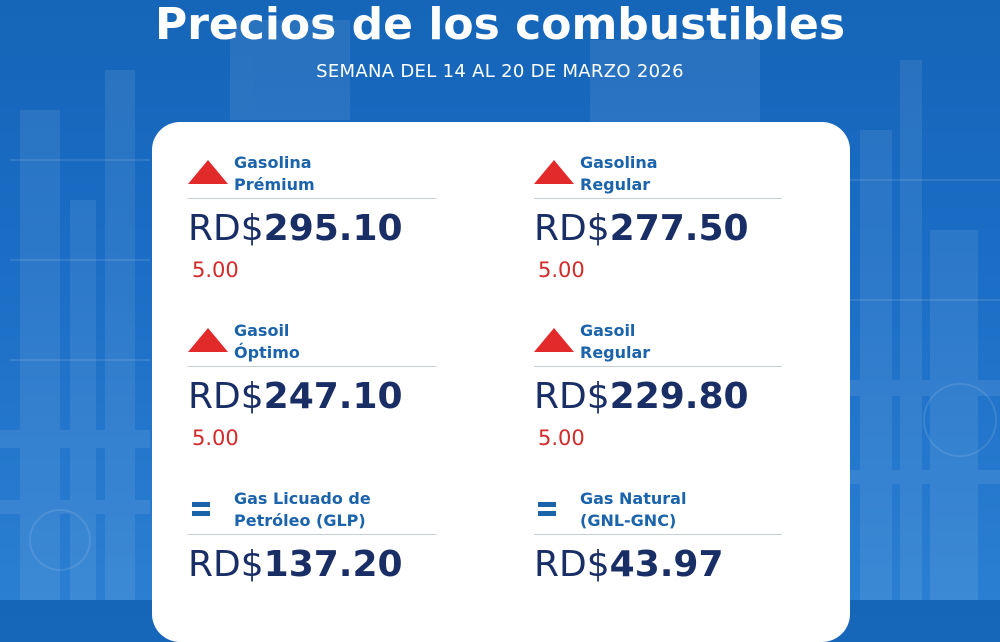 Image resolution: width=1000 pixels, height=642 pixels. I want to click on price-value: 229.80, so click(679, 396).